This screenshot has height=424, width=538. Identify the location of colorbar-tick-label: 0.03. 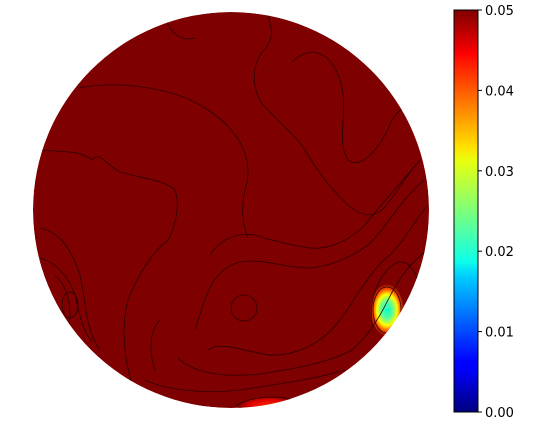
(499, 172).